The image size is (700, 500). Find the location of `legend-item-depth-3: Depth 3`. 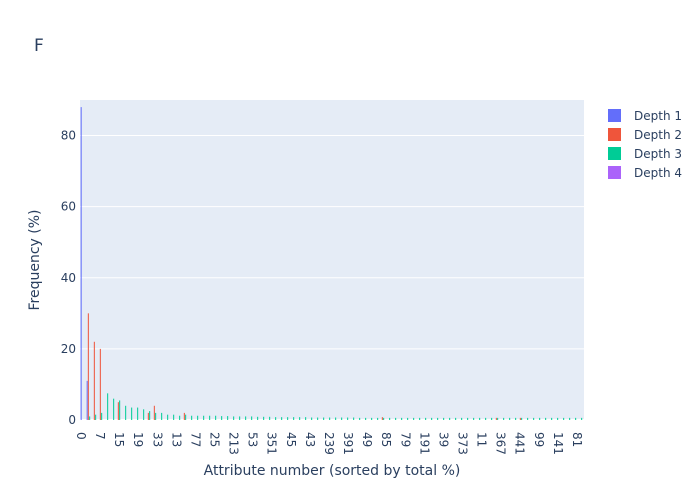

legend-item-depth-3: Depth 3 is located at coordinates (645, 154).